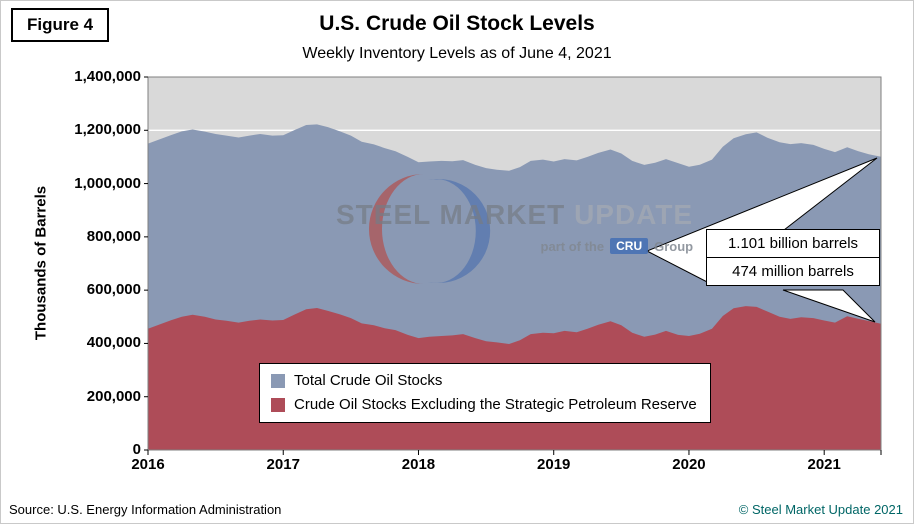 This screenshot has height=524, width=914. Describe the element at coordinates (107, 183) in the screenshot. I see `y-axis-label: 1,000,000` at that location.